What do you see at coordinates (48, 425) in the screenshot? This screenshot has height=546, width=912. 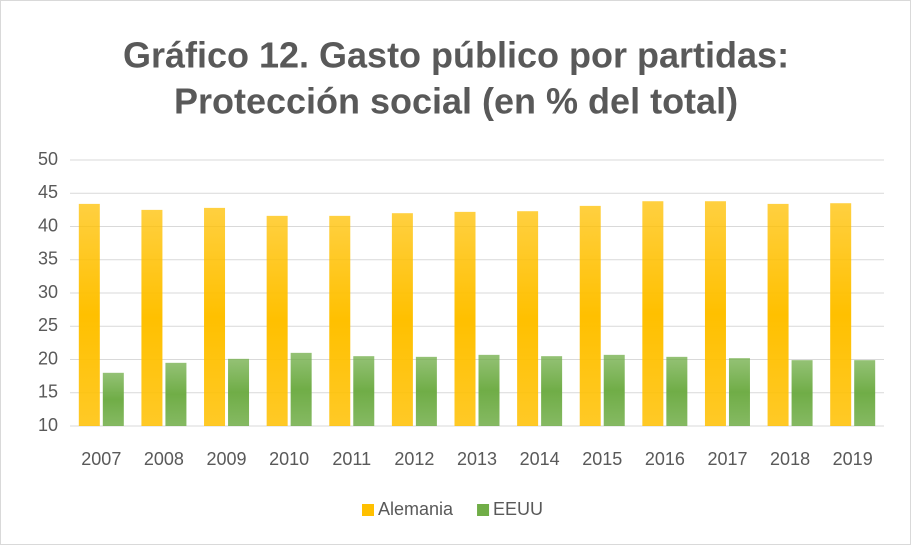 I see `y-tick-label: 10` at bounding box center [48, 425].